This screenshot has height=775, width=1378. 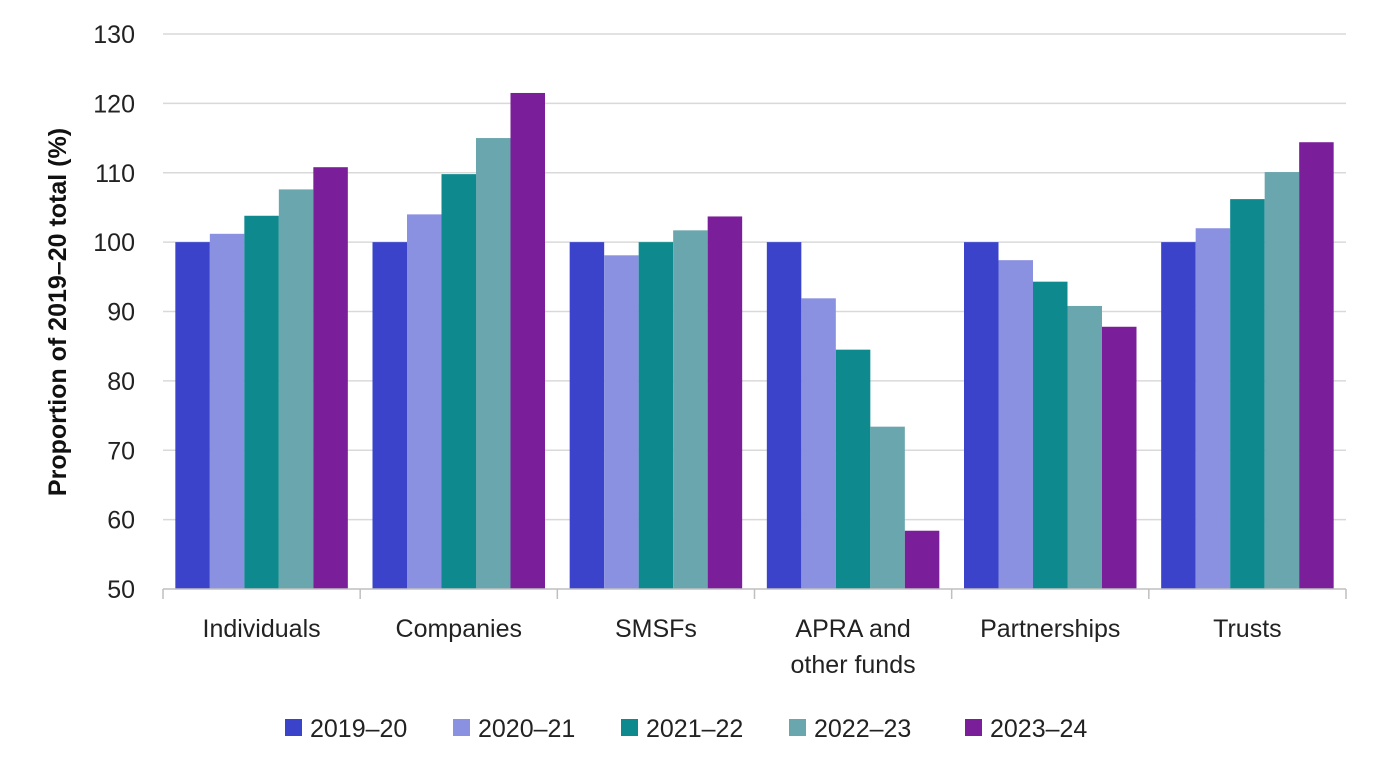 What do you see at coordinates (587, 415) in the screenshot?
I see `bar-2019–20-2` at bounding box center [587, 415].